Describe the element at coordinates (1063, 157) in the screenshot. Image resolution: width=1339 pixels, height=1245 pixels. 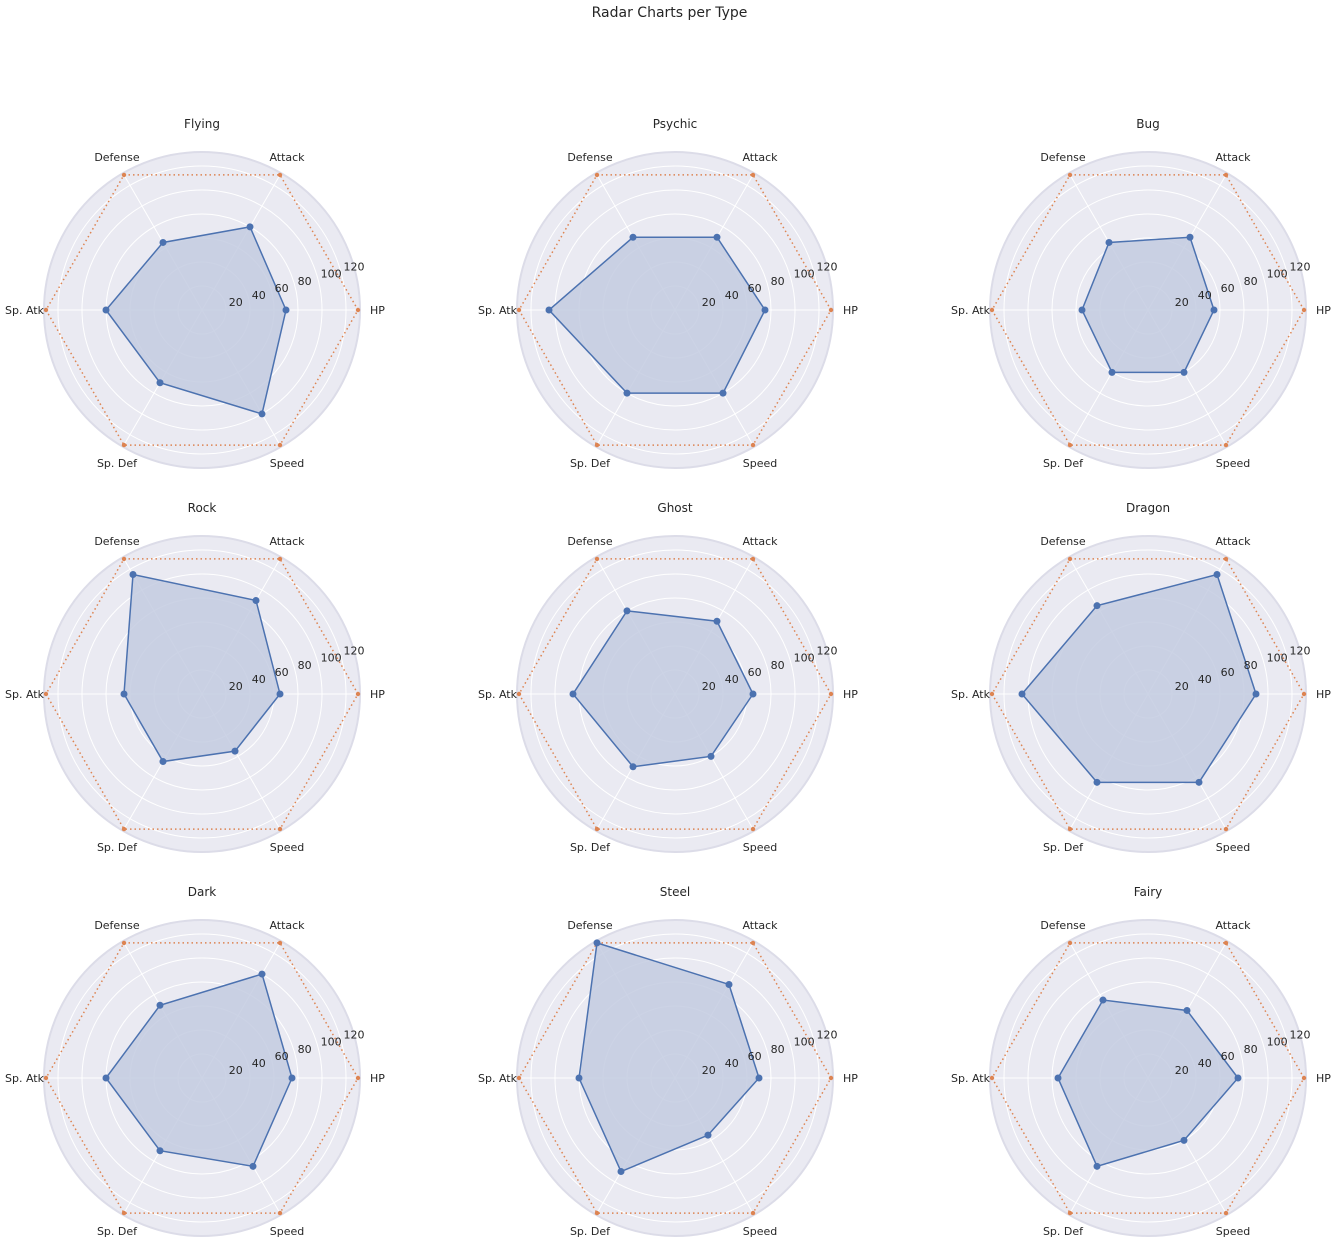
I see `axis-label-defense: Defense` at that location.